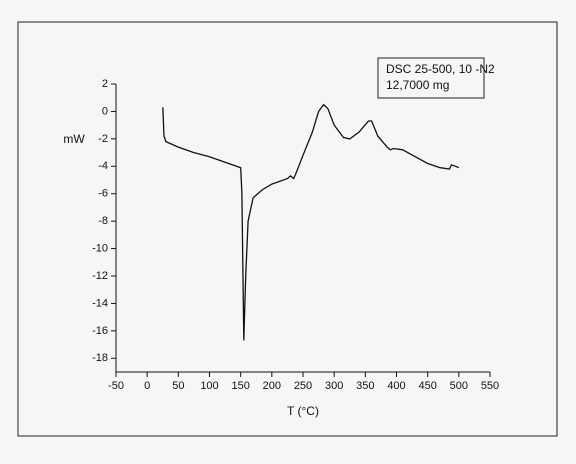 Image resolution: width=576 pixels, height=464 pixels. Describe the element at coordinates (74, 139) in the screenshot. I see `y-axis-label: mW` at that location.